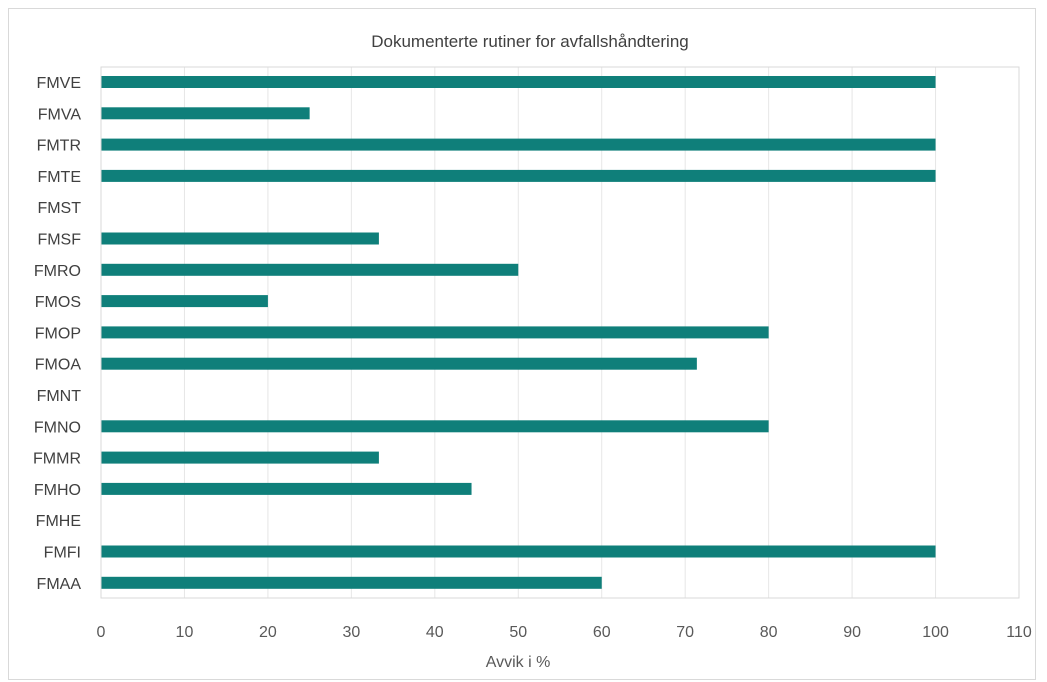 The height and width of the screenshot is (682, 1047). I want to click on category-label-fmop: FMOP, so click(58, 333).